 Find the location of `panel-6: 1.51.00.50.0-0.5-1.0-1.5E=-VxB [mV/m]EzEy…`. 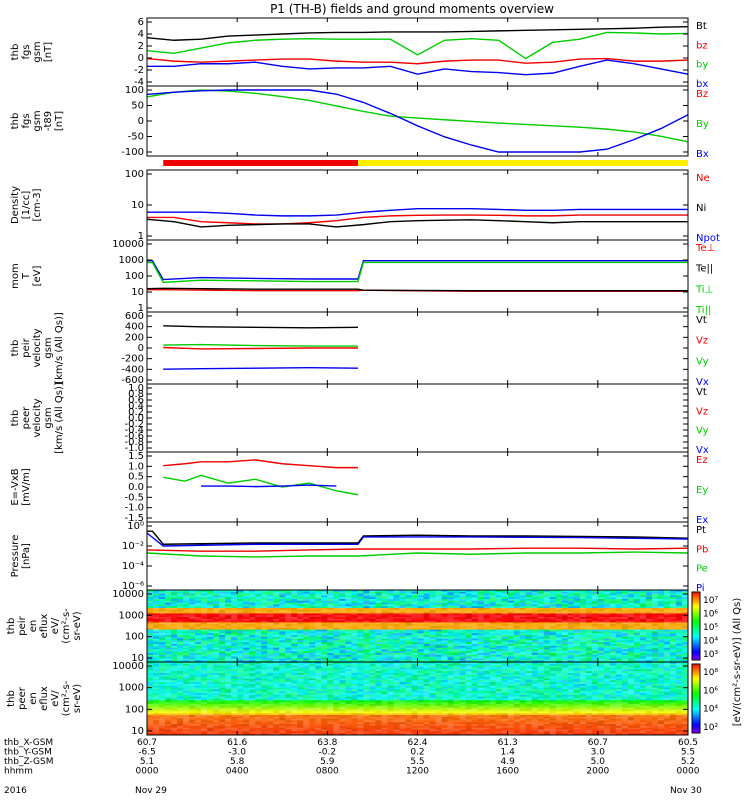

panel-6: 1.51.00.50.0-0.5-1.0-1.5E=-VxB [mV/m]EzEy… is located at coordinates (359, 488).